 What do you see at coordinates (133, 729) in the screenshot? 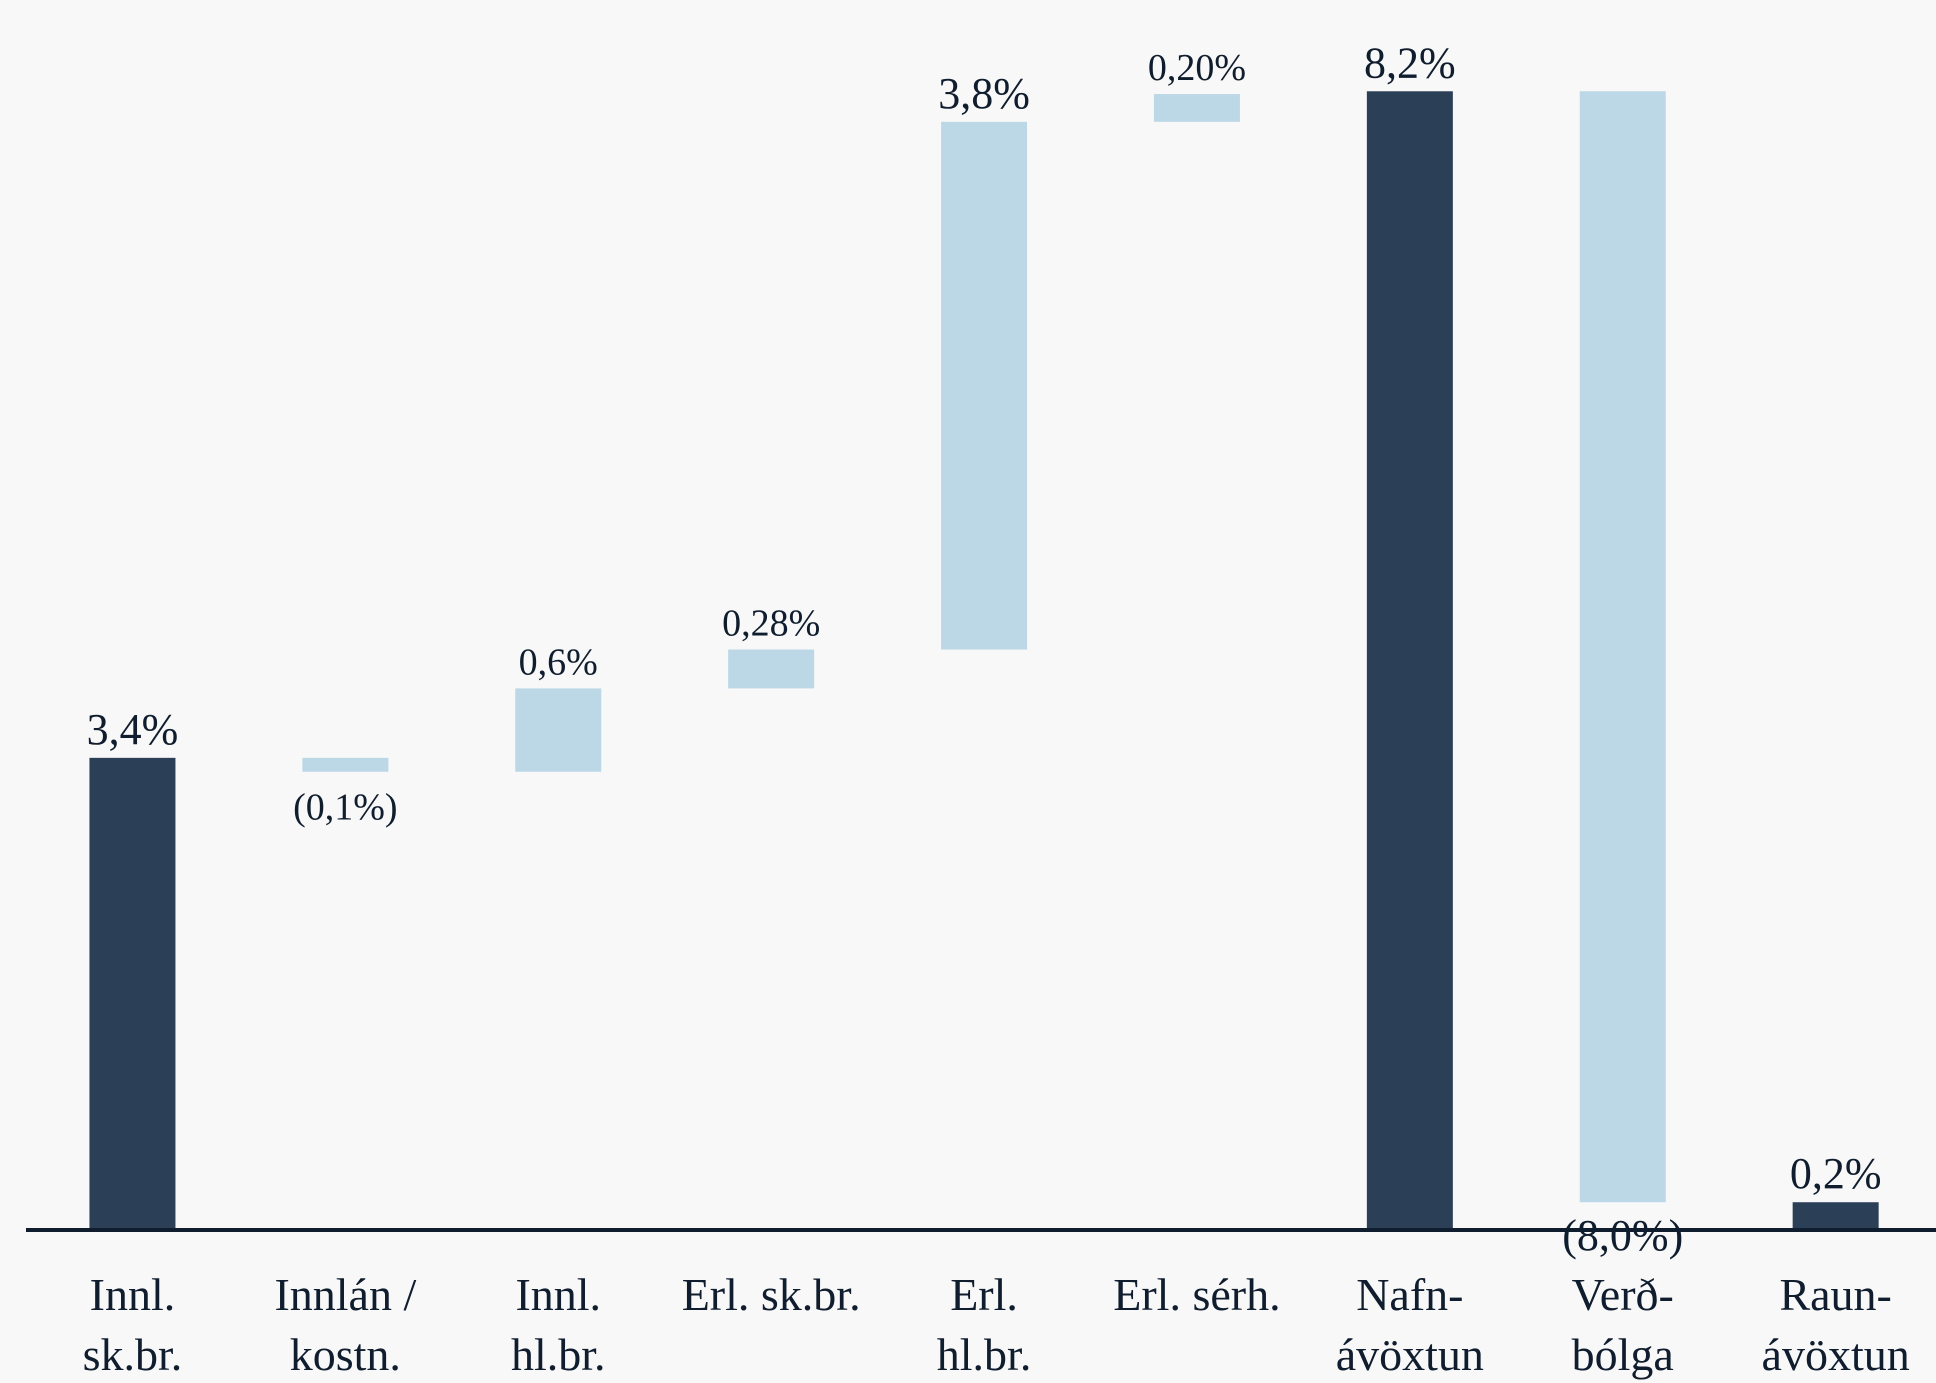
I see `value-label: 3,4%` at bounding box center [133, 729].